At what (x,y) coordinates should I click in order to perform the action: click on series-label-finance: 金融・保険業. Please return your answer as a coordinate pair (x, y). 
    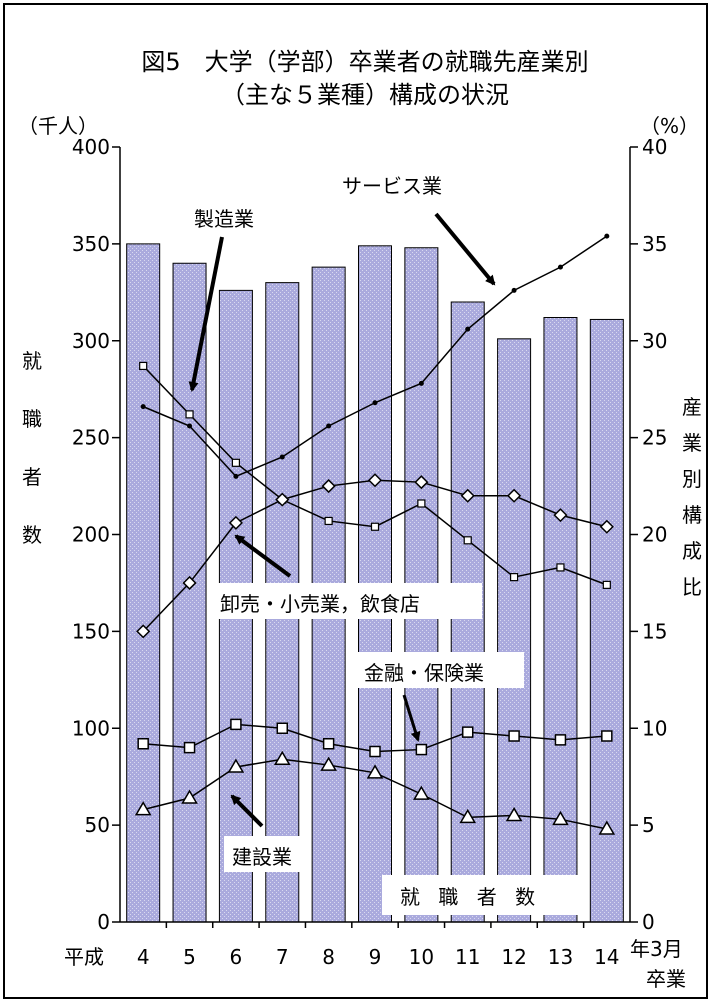
    Looking at the image, I should click on (424, 673).